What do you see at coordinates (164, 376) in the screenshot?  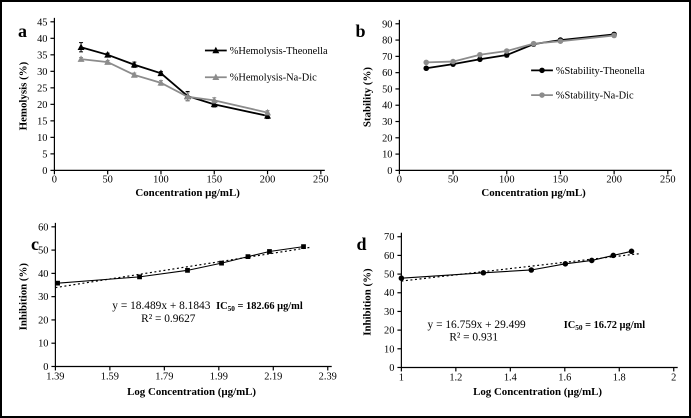 I see `svg-text: 1.79` at bounding box center [164, 376].